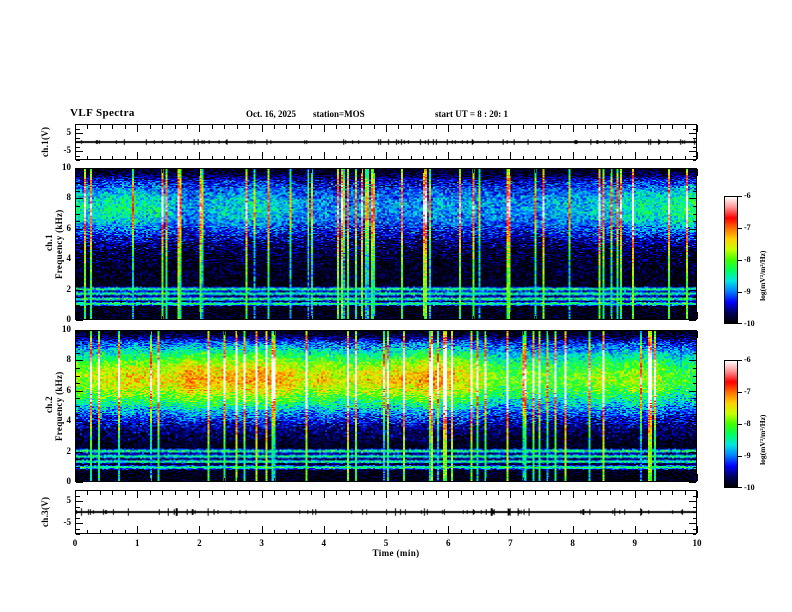 The width and height of the screenshot is (792, 612). Describe the element at coordinates (762, 275) in the screenshot. I see `colorbar-ch1-label: log(mV²/m²/Hz)` at that location.